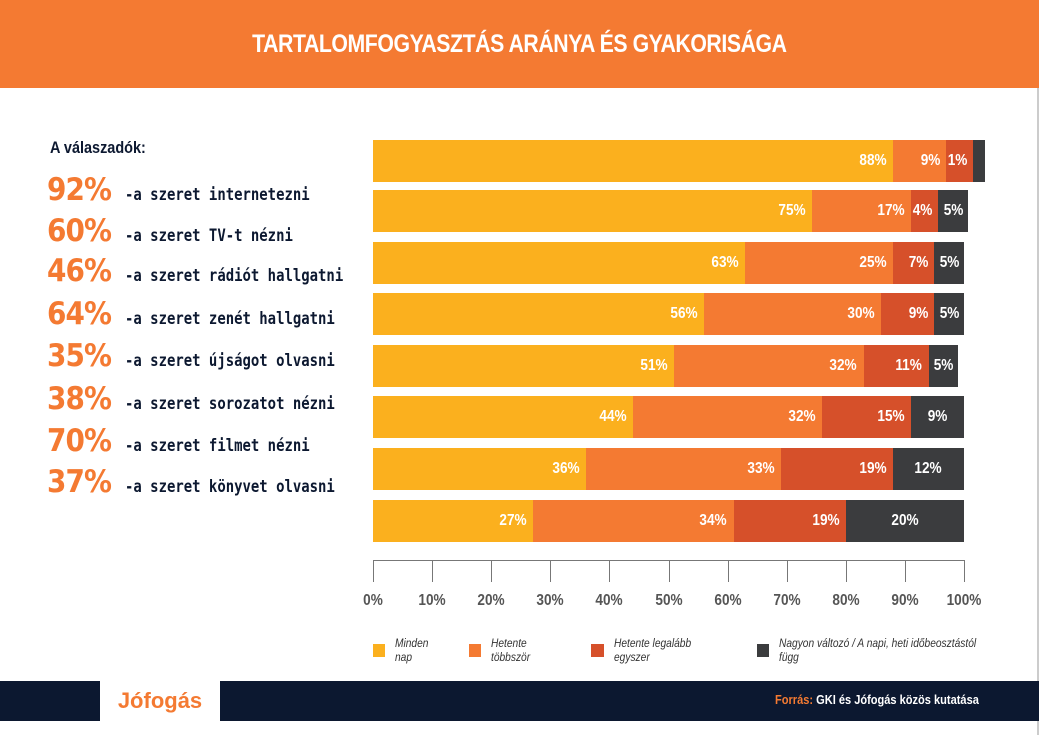  I want to click on data-label: 32%, so click(802, 416).